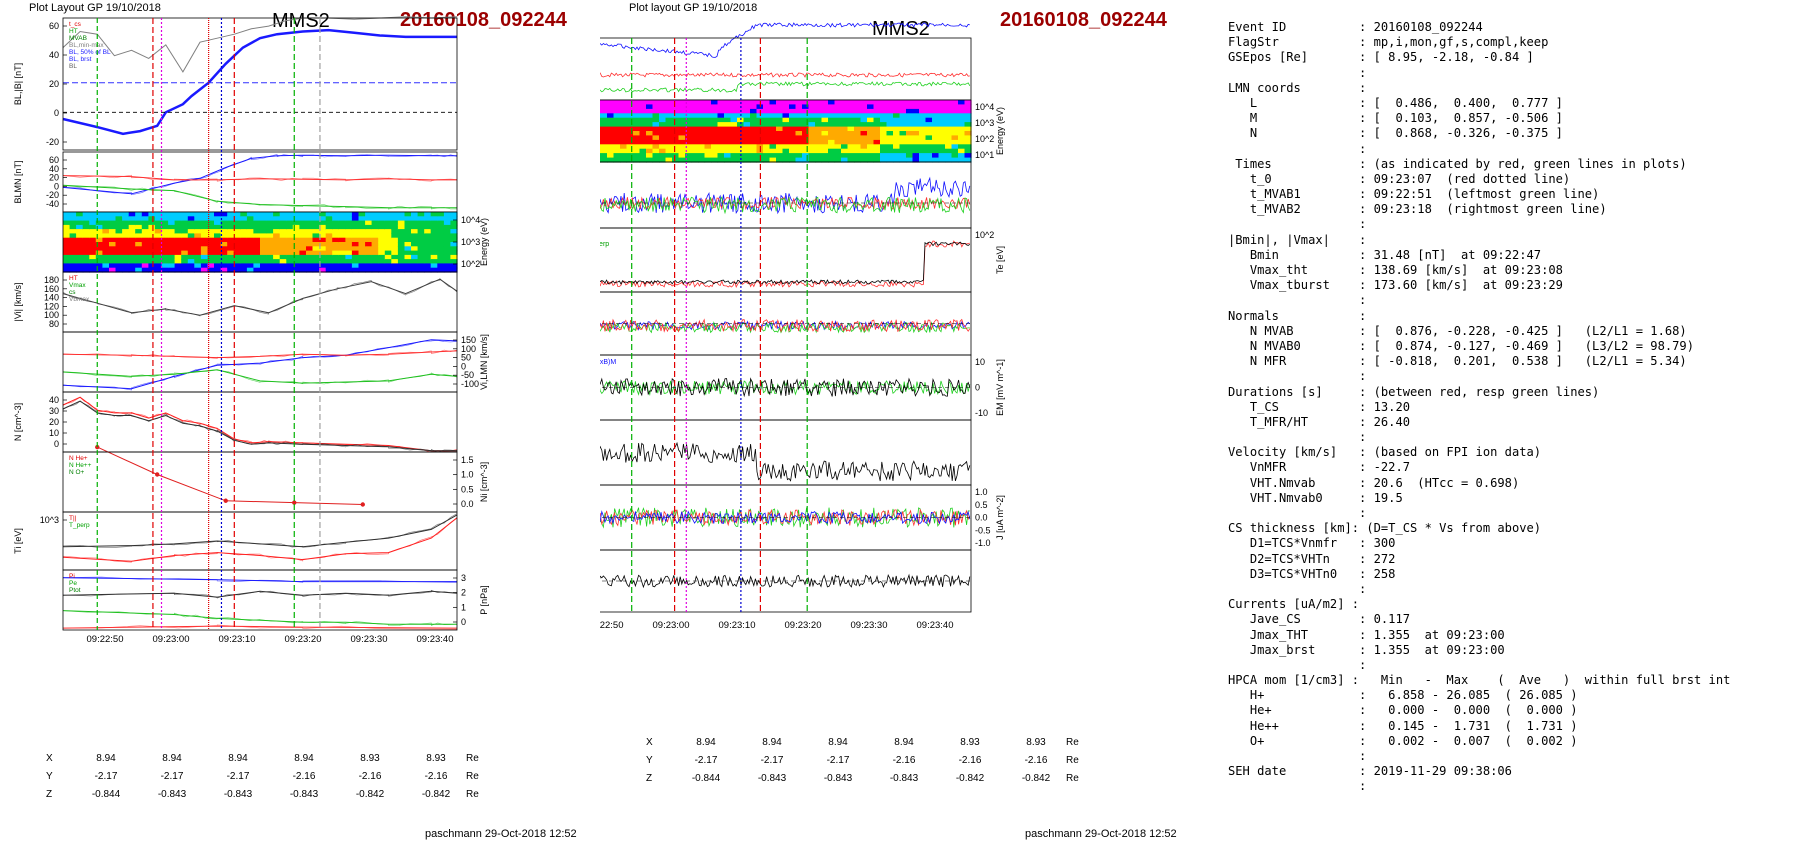 This screenshot has width=1804, height=841. I want to click on left-pos-label: Y, so click(49, 776).